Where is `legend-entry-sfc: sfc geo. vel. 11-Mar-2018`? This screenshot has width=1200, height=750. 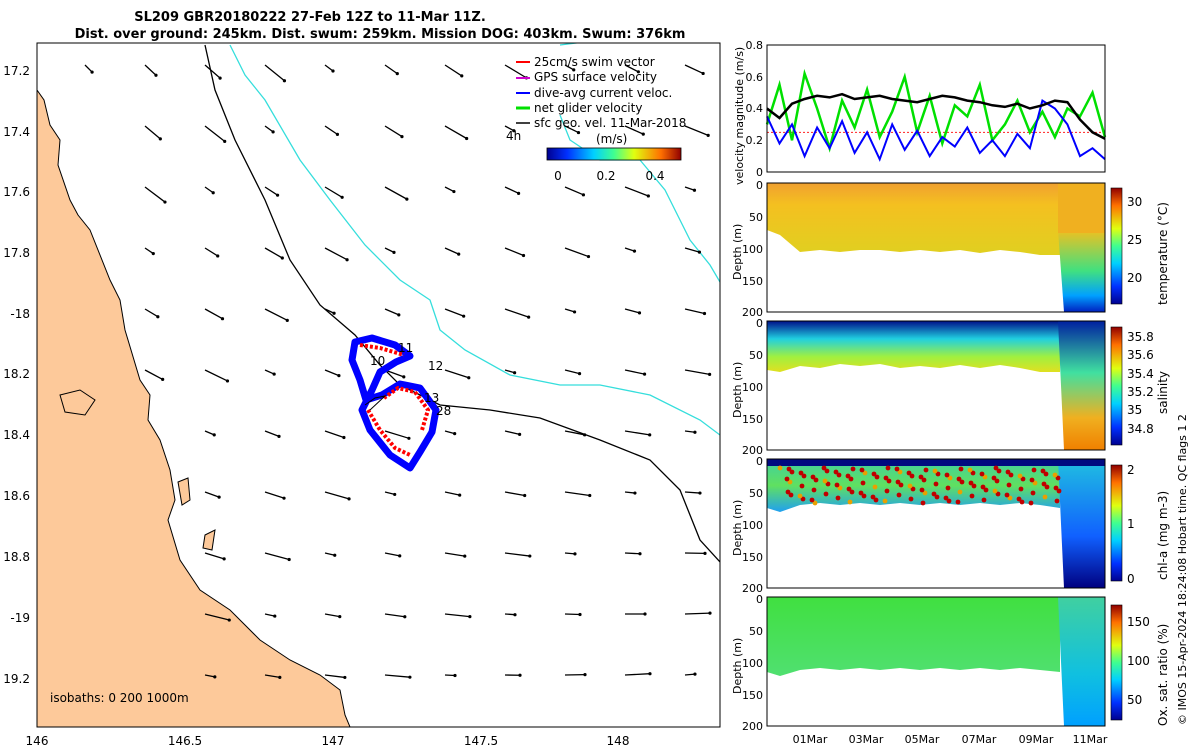
legend-entry-sfc: sfc geo. vel. 11-Mar-2018 is located at coordinates (610, 123).